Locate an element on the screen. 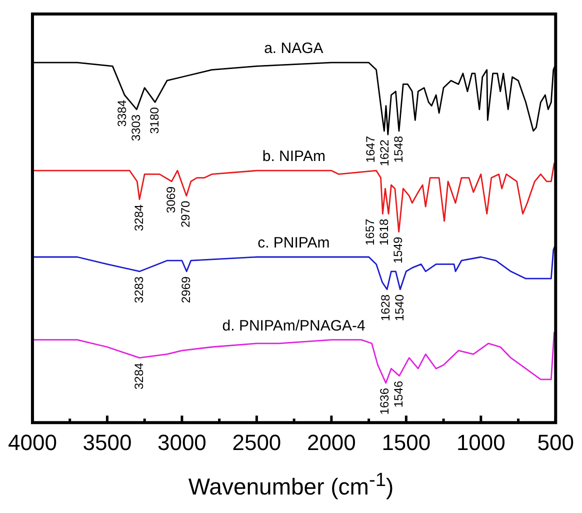 The image size is (582, 513). annotation: 1636 is located at coordinates (385, 401).